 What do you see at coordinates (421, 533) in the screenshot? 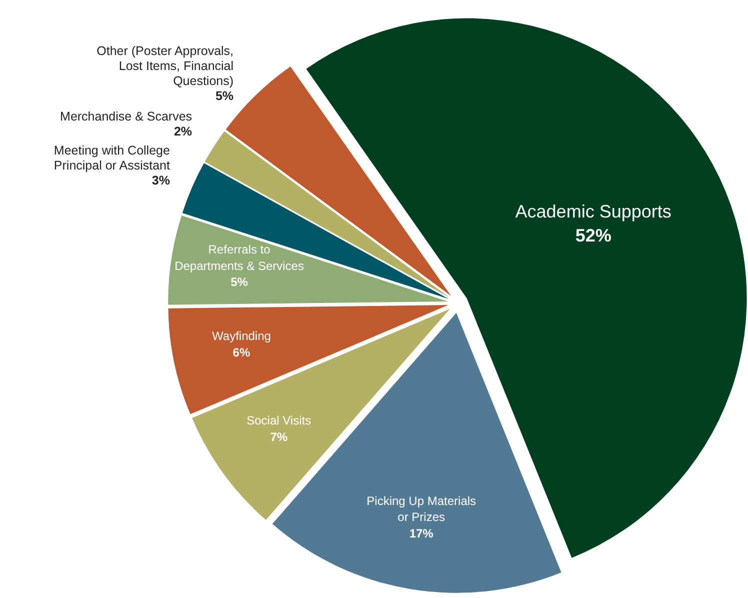
I see `data-label: 17%` at bounding box center [421, 533].